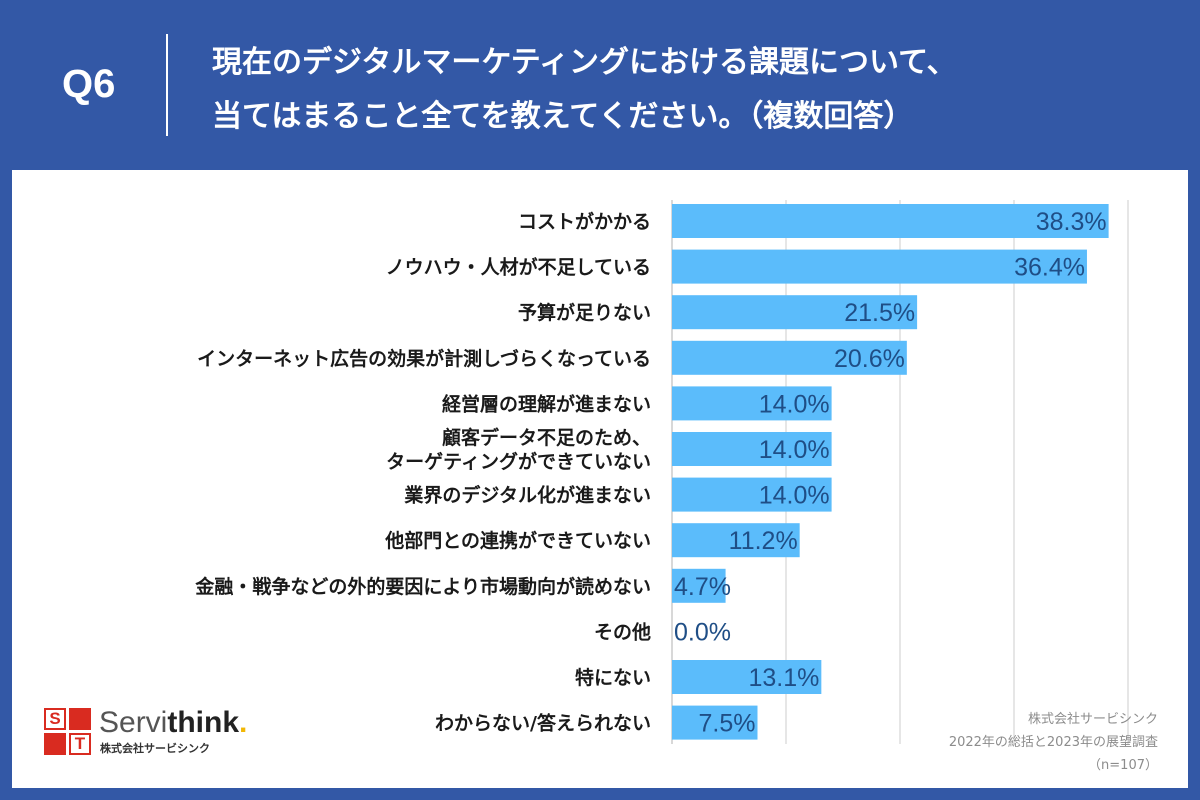  What do you see at coordinates (527, 495) in the screenshot?
I see `category-label: 業界のデジタル化が進まない` at bounding box center [527, 495].